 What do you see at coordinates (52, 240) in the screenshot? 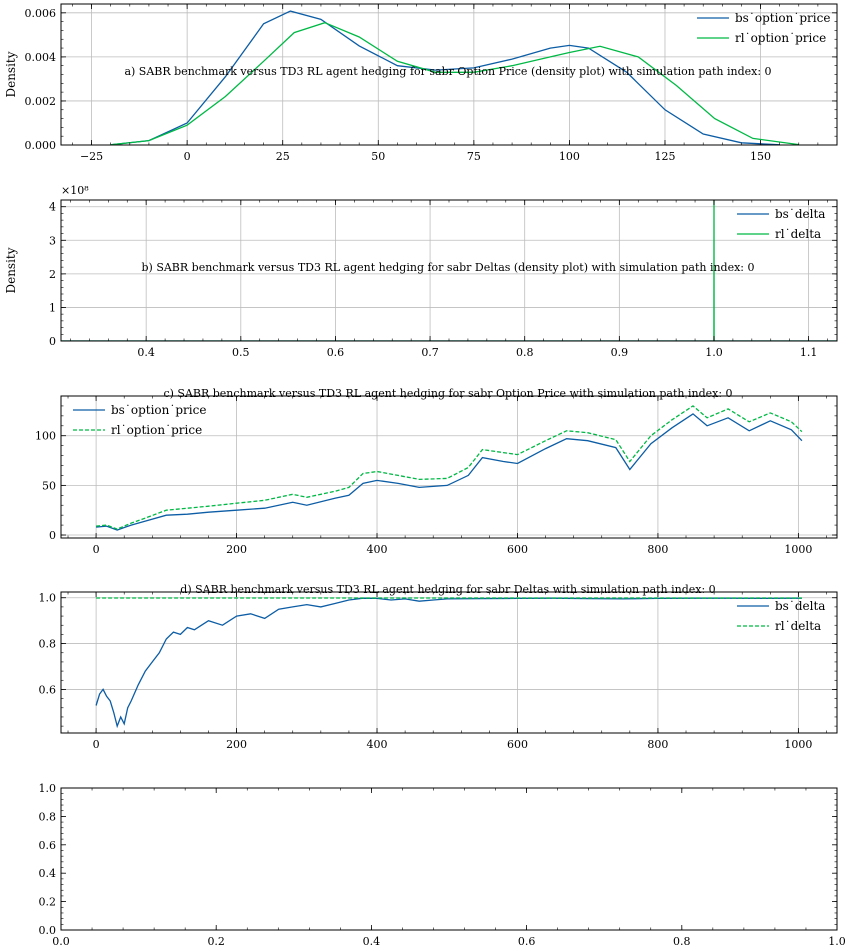
I see `y-tick-label: 3` at bounding box center [52, 240].